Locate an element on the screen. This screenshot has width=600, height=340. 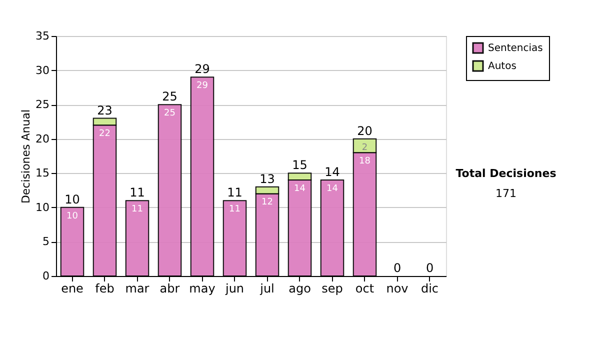
legend-label: Autos is located at coordinates (502, 66).